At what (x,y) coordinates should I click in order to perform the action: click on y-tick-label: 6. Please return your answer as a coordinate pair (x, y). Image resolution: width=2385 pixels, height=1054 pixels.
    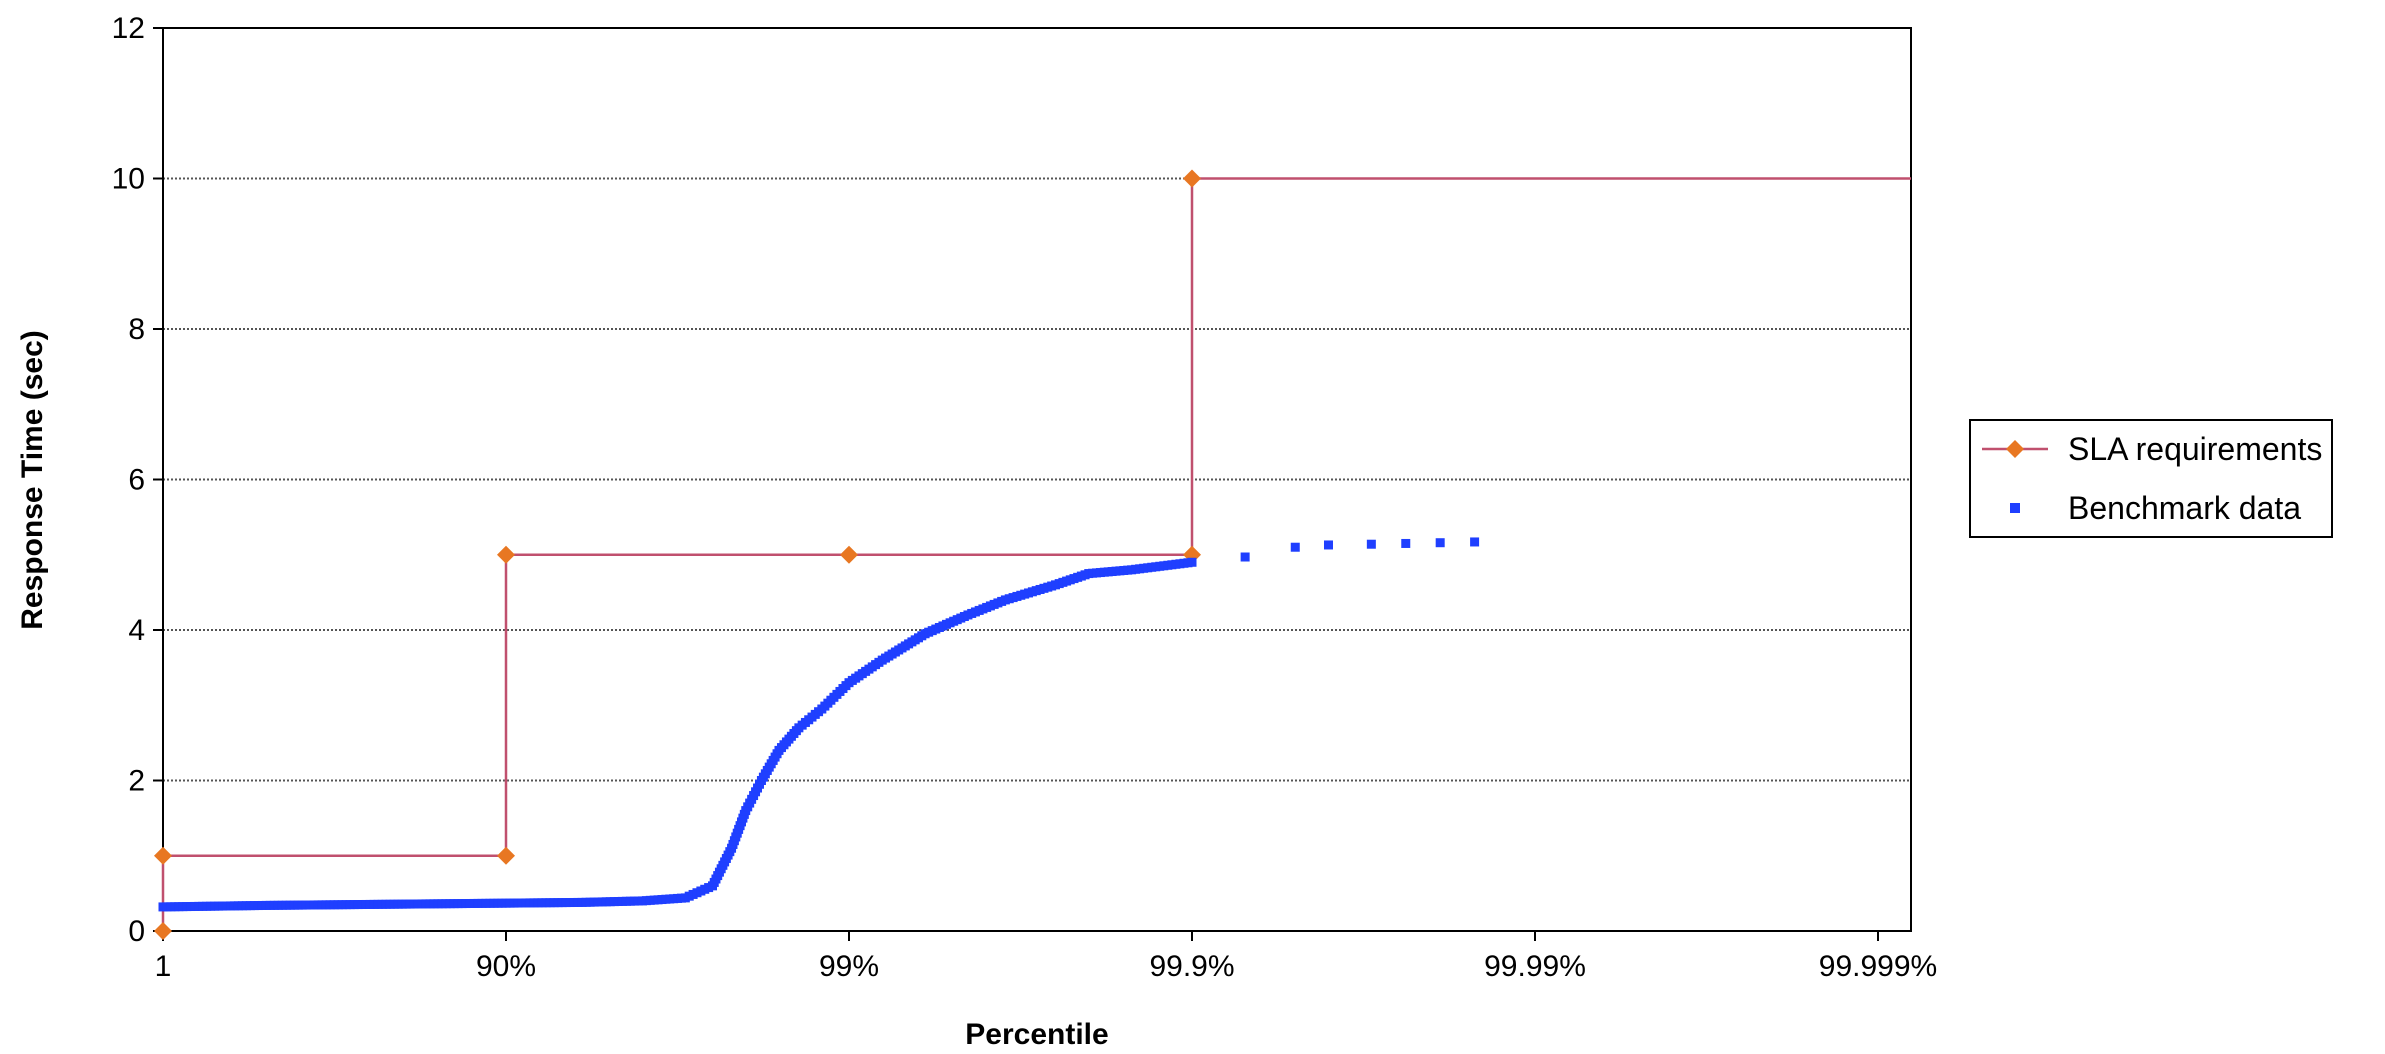
    Looking at the image, I should click on (136, 480).